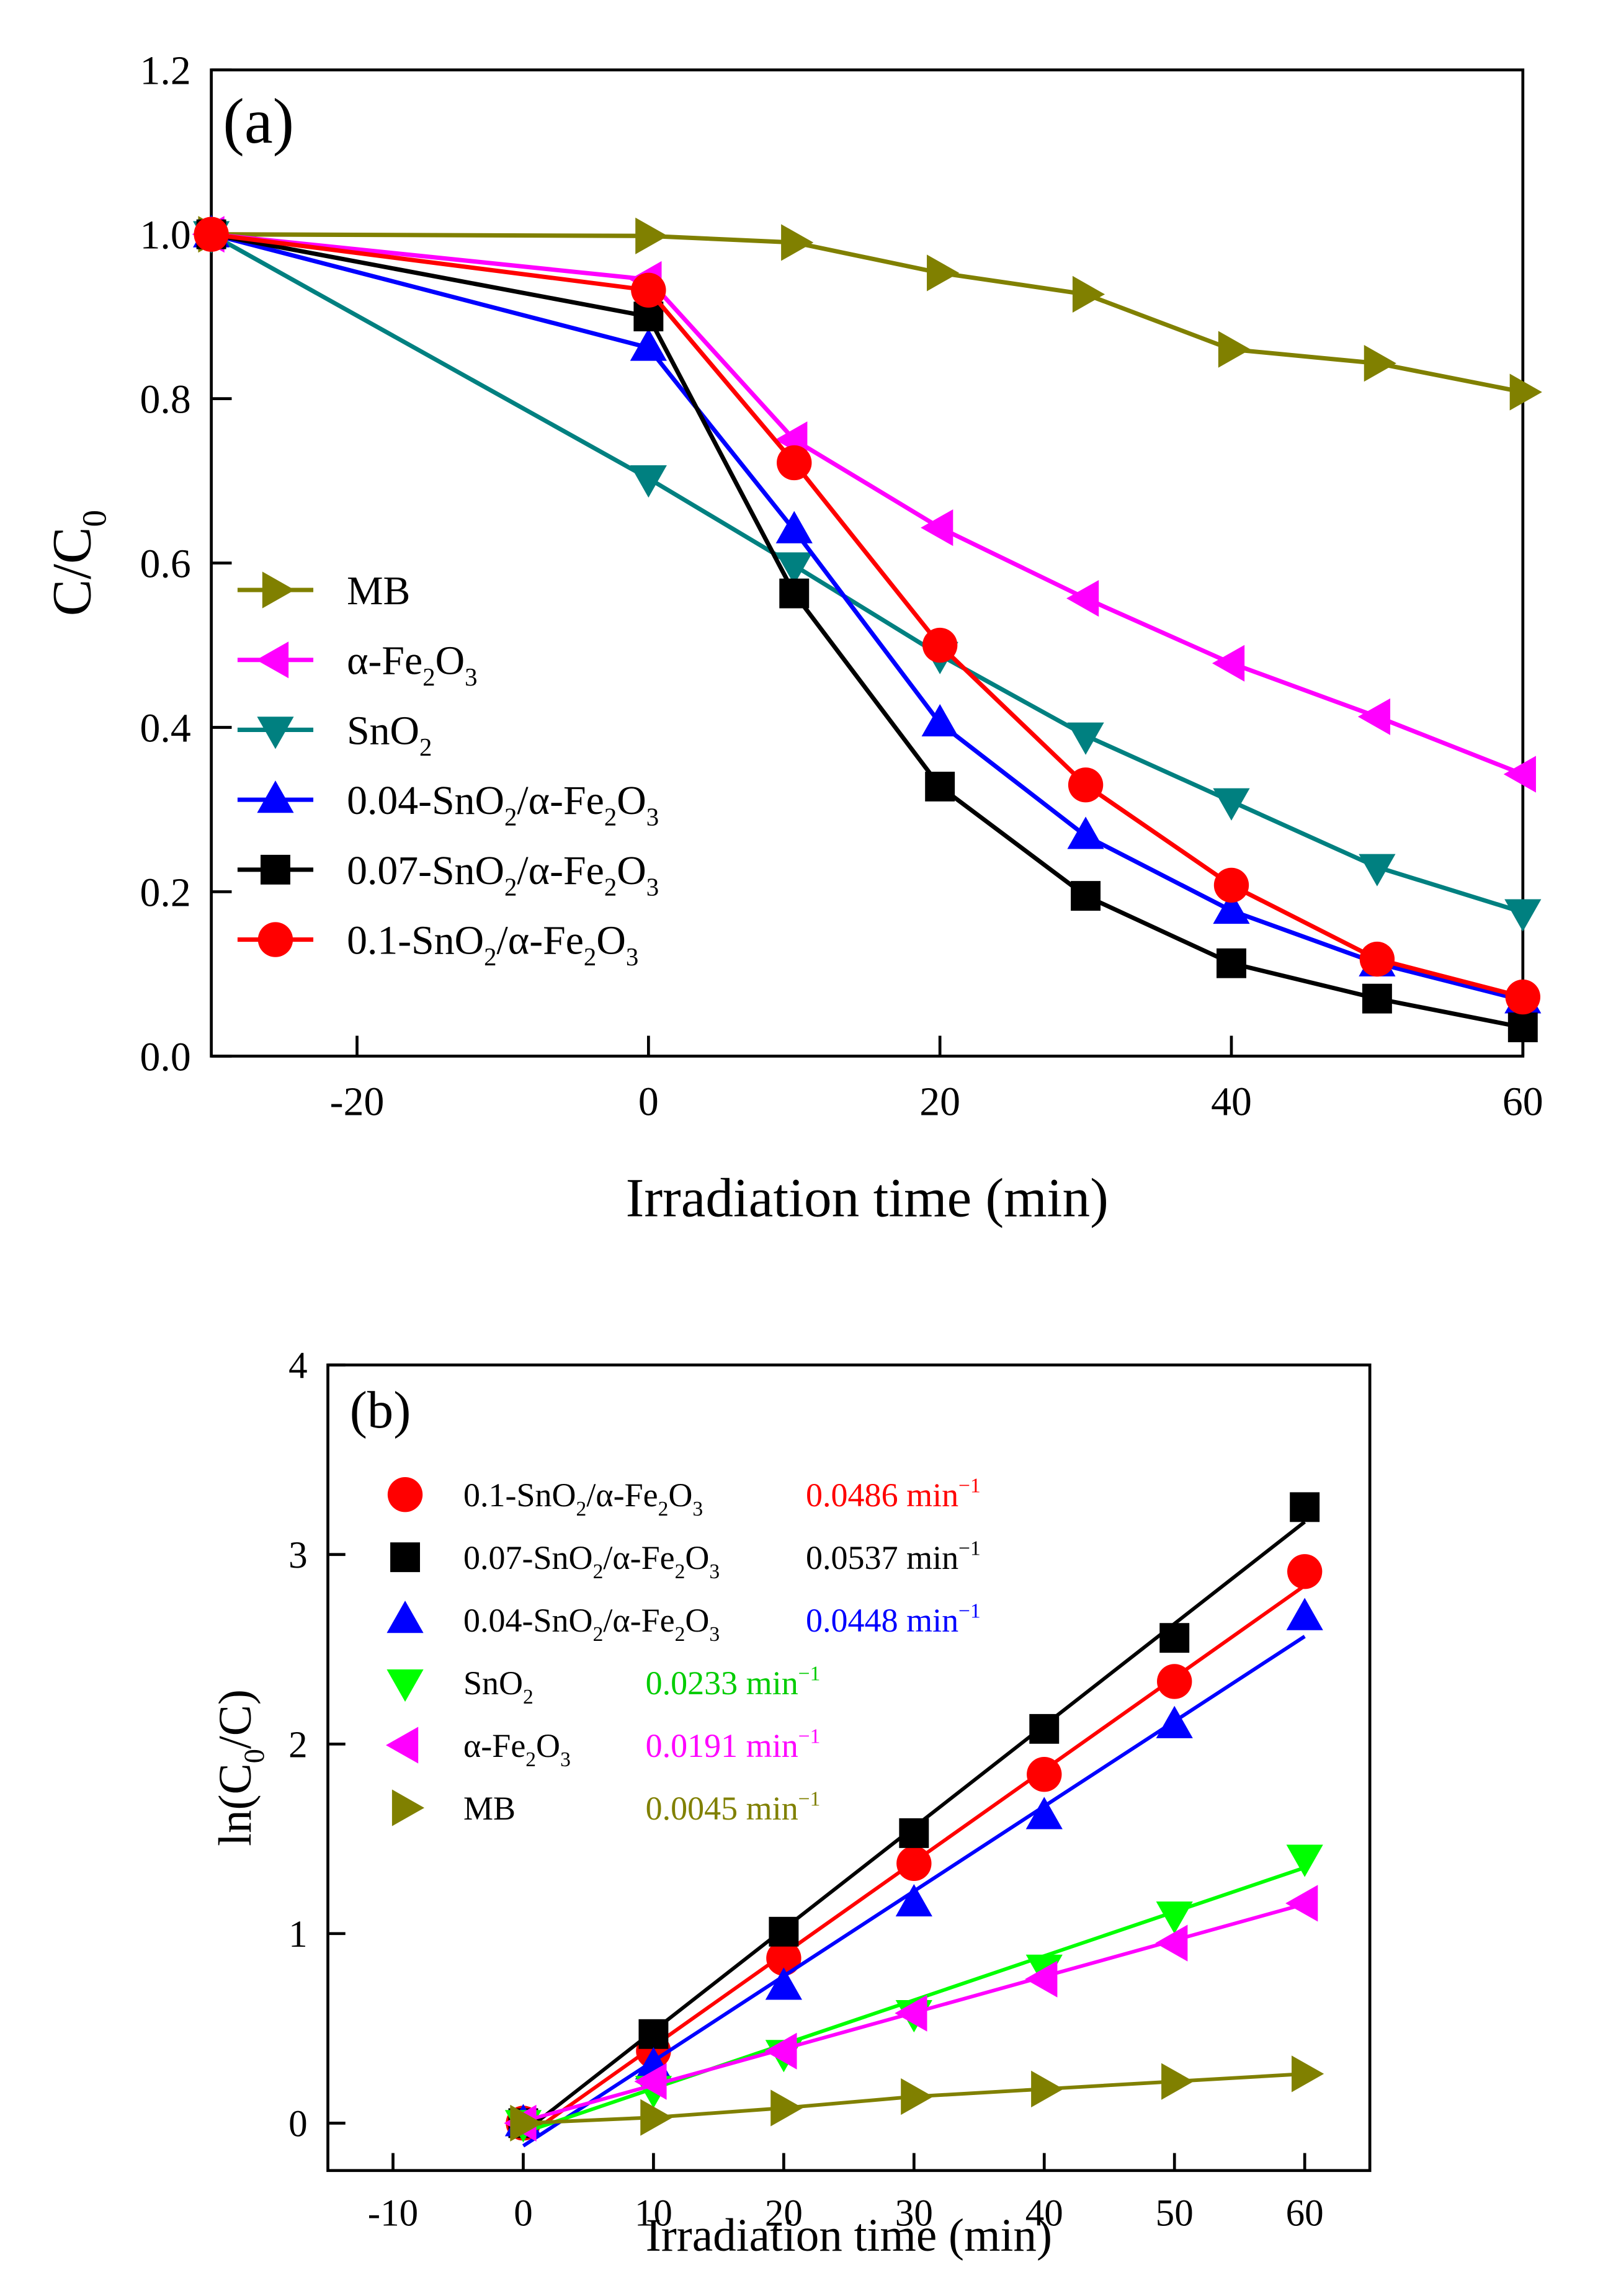  What do you see at coordinates (165, 728) in the screenshot?
I see `y-tick-label: 0.4` at bounding box center [165, 728].